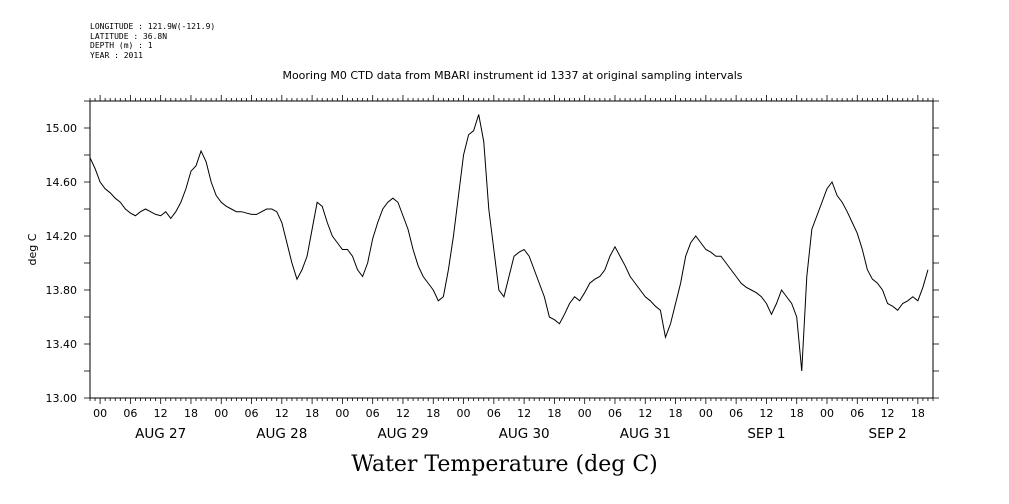  I want to click on y-tick-label: 14.20, so click(62, 236).